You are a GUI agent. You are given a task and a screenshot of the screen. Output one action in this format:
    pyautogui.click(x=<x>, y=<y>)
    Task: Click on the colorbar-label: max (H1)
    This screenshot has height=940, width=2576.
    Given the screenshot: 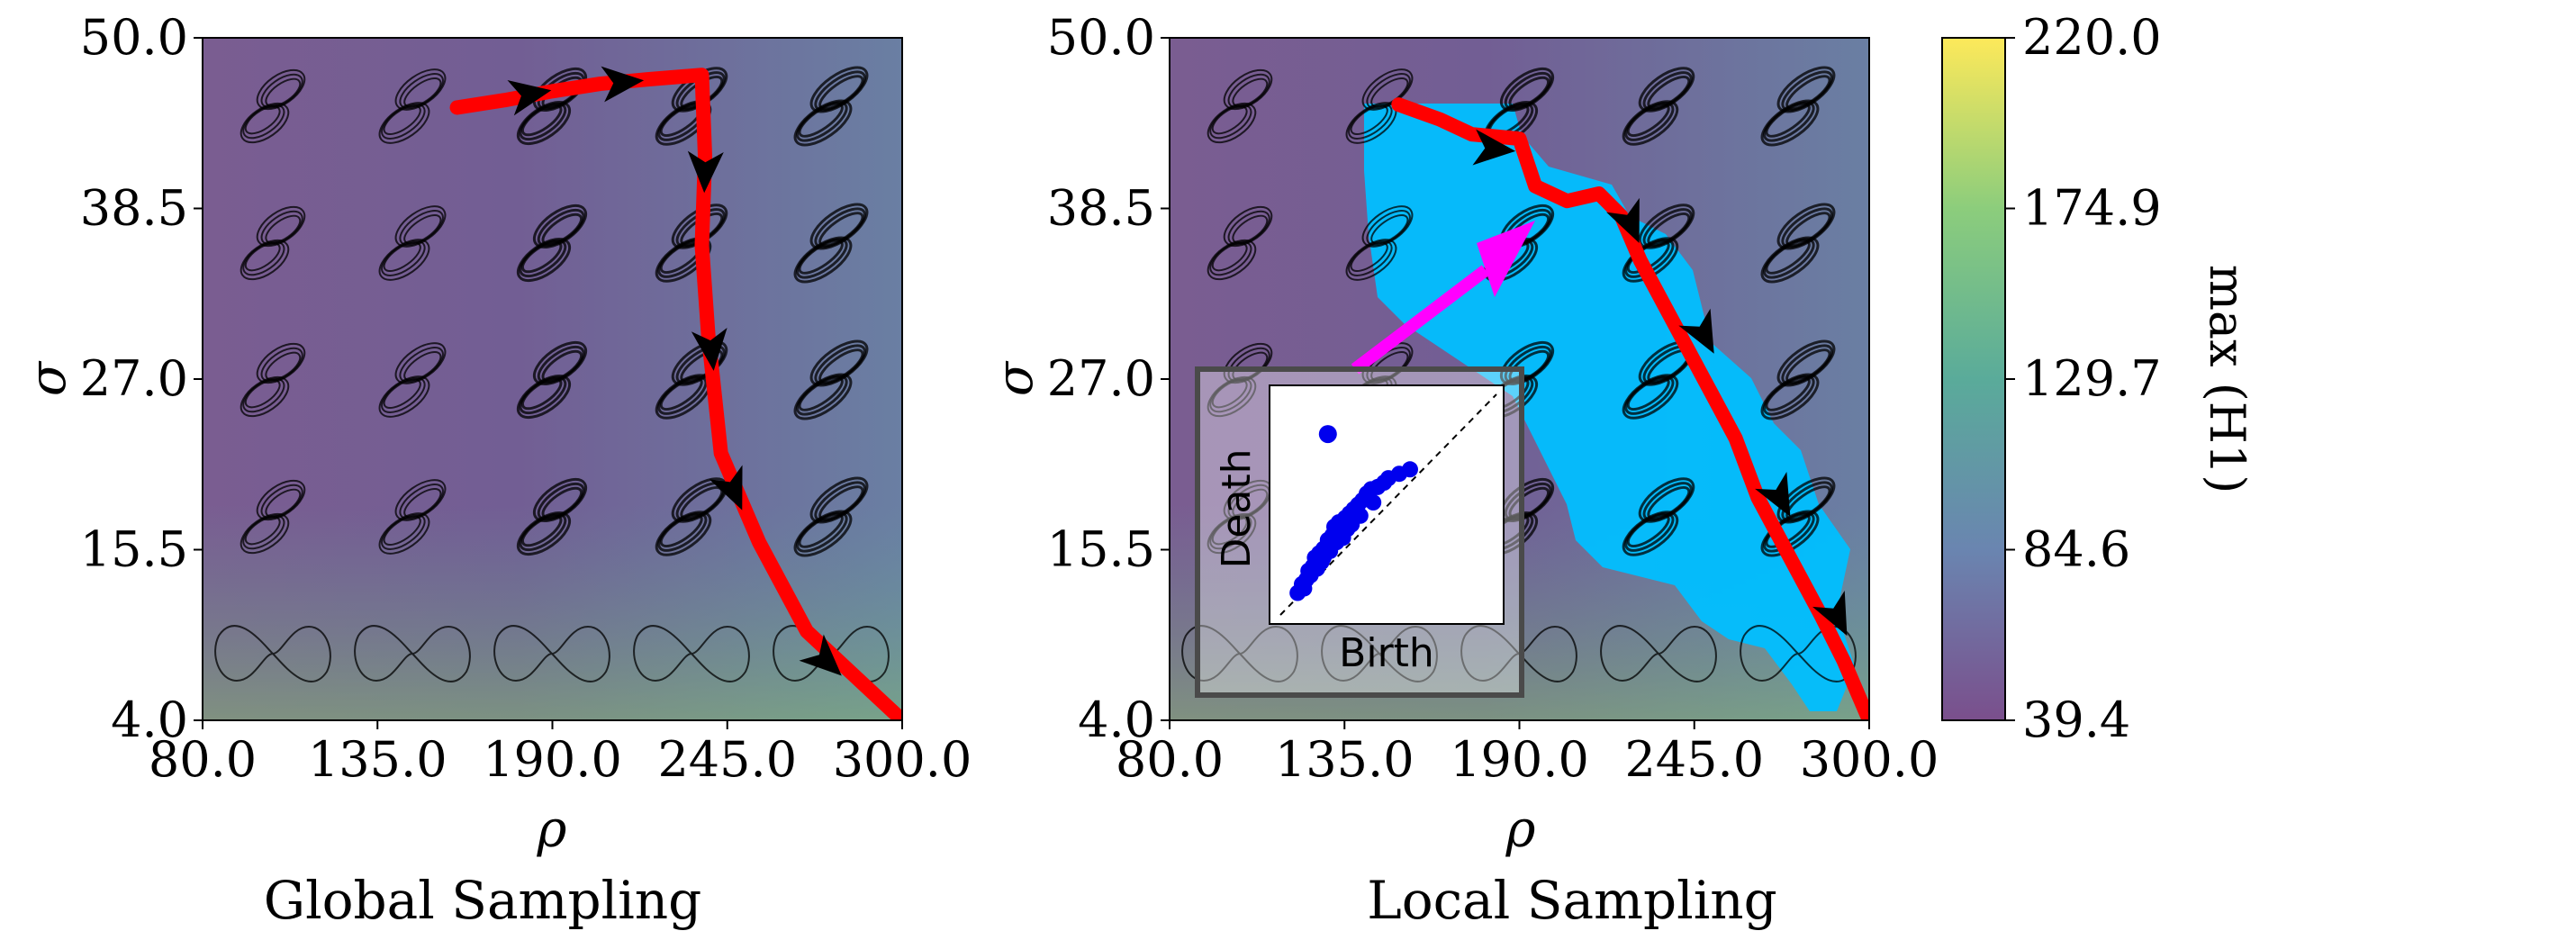 What is the action you would take?
    pyautogui.click(x=2227, y=379)
    